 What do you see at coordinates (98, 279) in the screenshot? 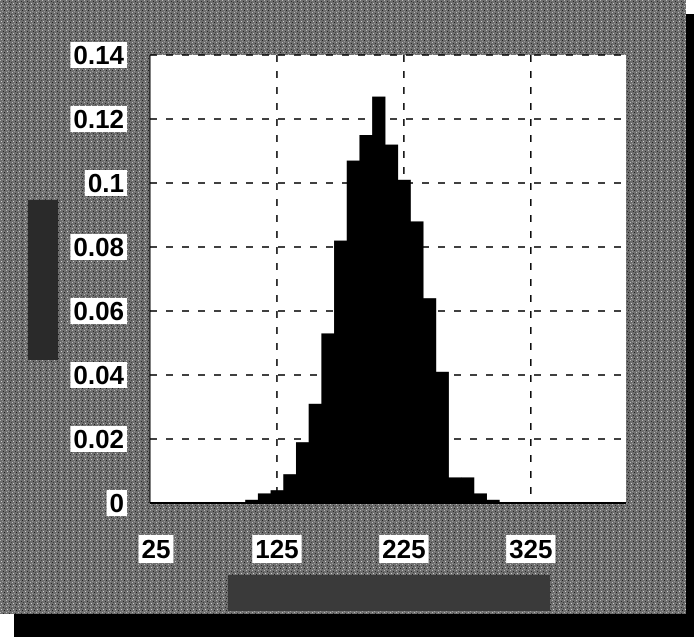
I see `y-tick-labels: 0 0.02 0.04 0.06 0.08 0.1 0.12 0.14` at bounding box center [98, 279].